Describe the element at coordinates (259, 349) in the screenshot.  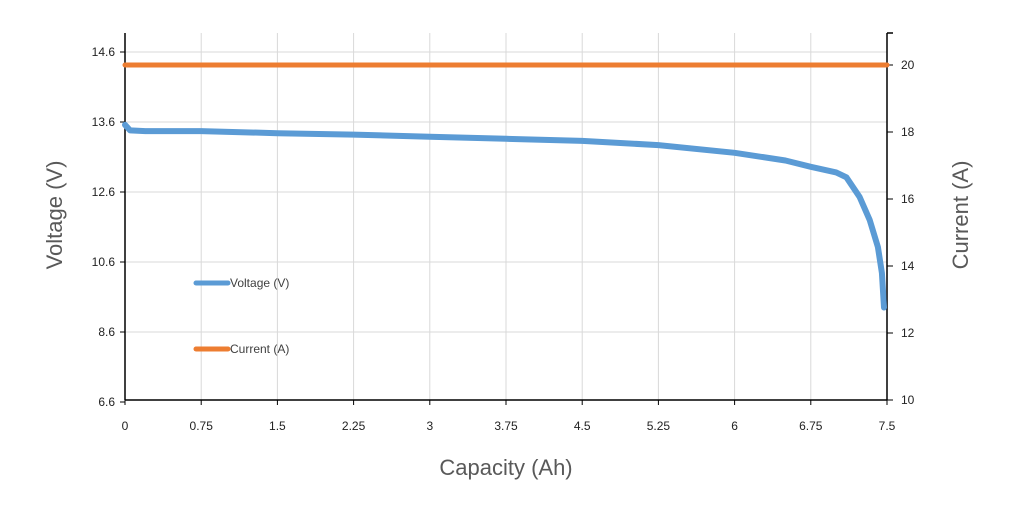
I see `legend-label: Current (A)` at that location.